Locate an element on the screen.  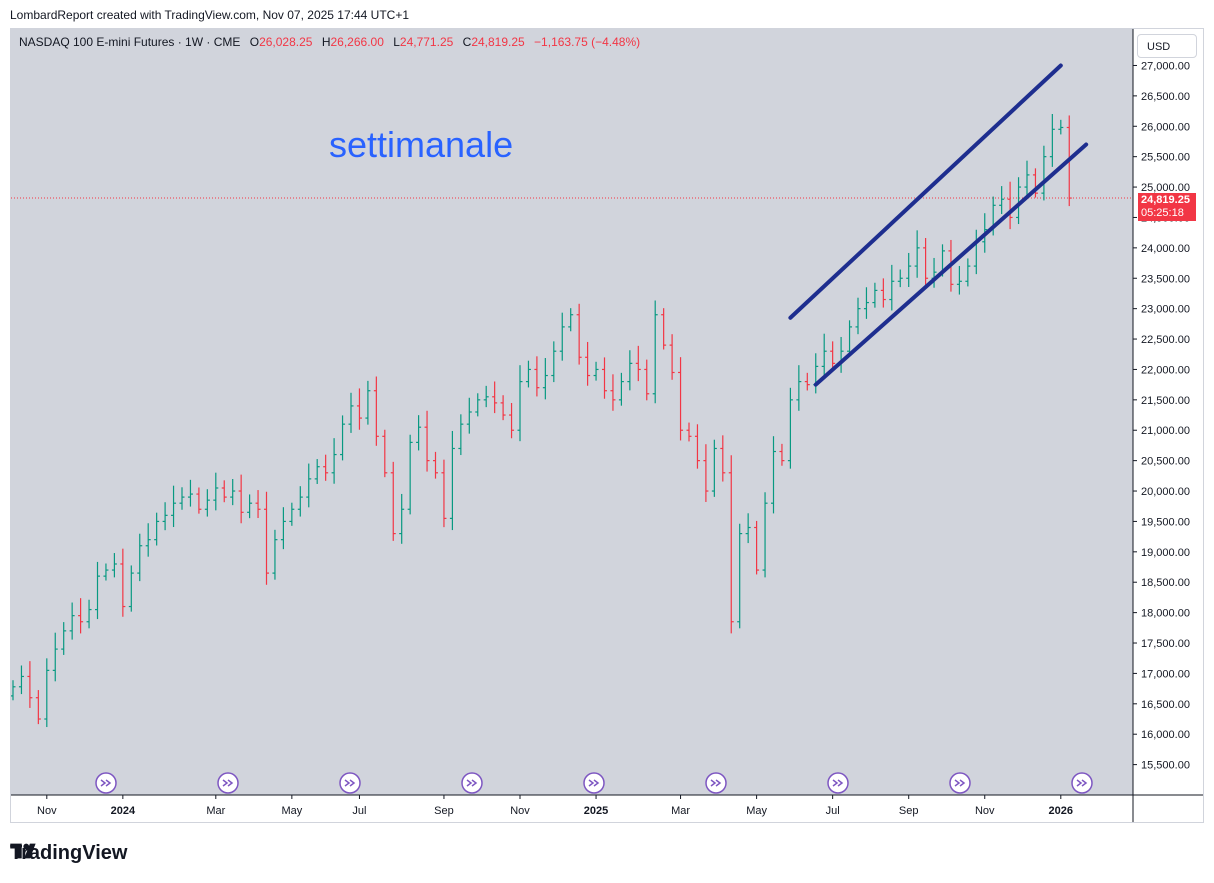
symbol-title: NASDAQ 100 E-mini Futures · 1W · CME is located at coordinates (130, 42).